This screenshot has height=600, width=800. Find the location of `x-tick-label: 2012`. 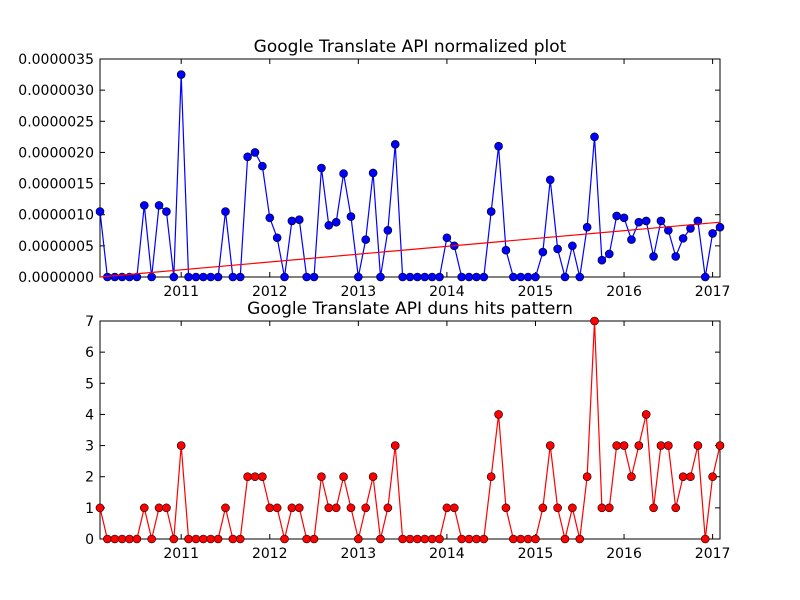

x-tick-label: 2012 is located at coordinates (270, 554).